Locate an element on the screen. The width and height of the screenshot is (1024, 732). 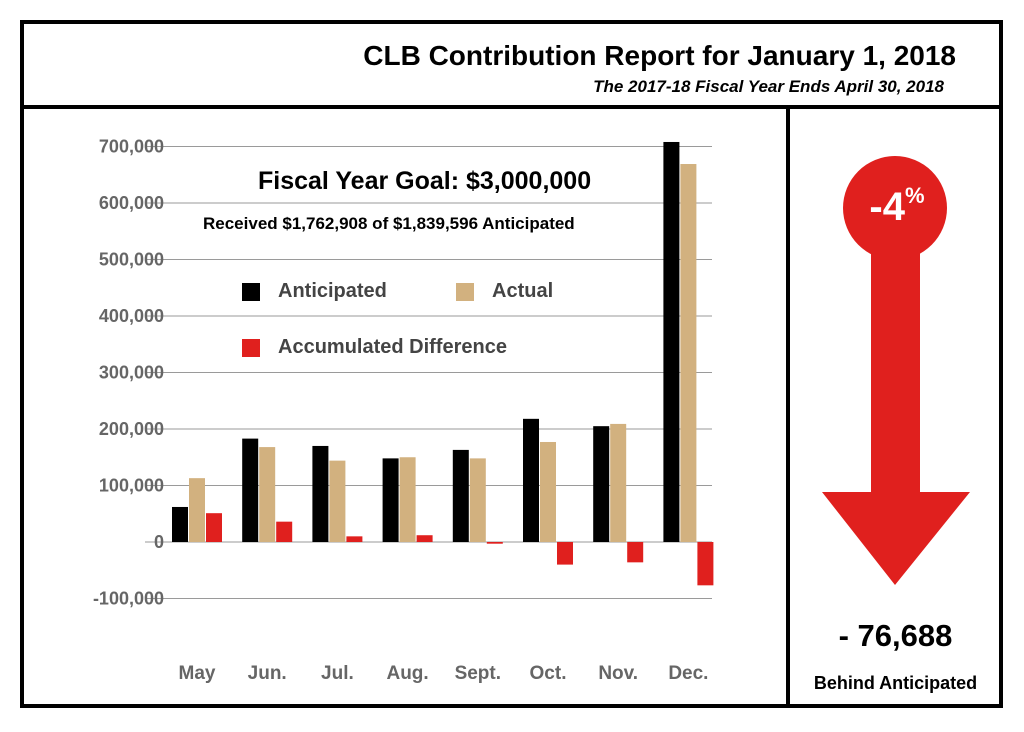
x-tick-label: Aug. is located at coordinates (407, 673).